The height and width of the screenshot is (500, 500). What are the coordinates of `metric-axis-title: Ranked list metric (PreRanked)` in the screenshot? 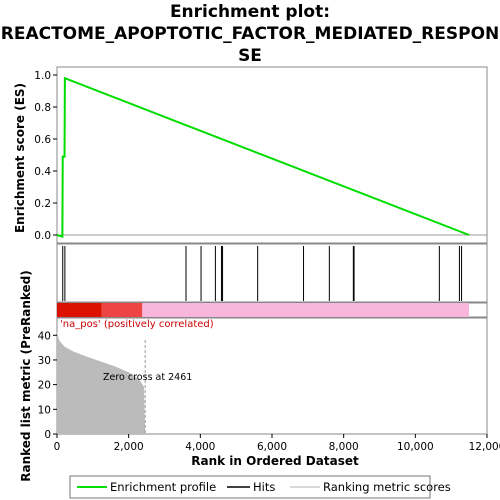 It's located at (26, 376).